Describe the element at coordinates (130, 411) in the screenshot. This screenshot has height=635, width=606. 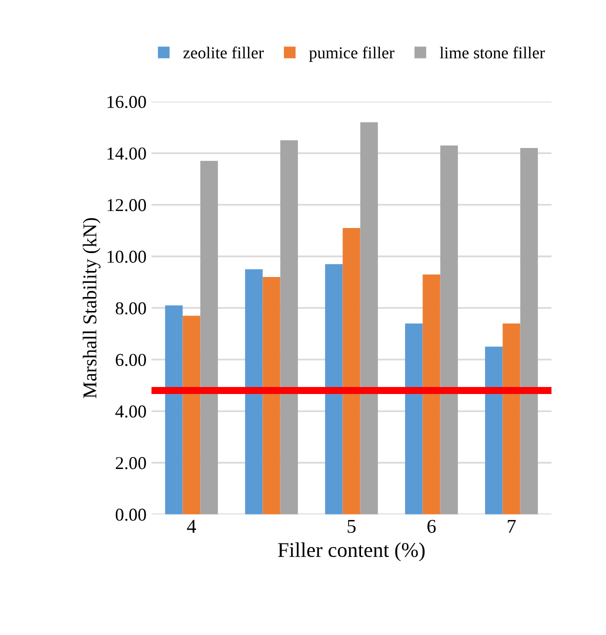
I see `y-tick-label: 4.00` at that location.